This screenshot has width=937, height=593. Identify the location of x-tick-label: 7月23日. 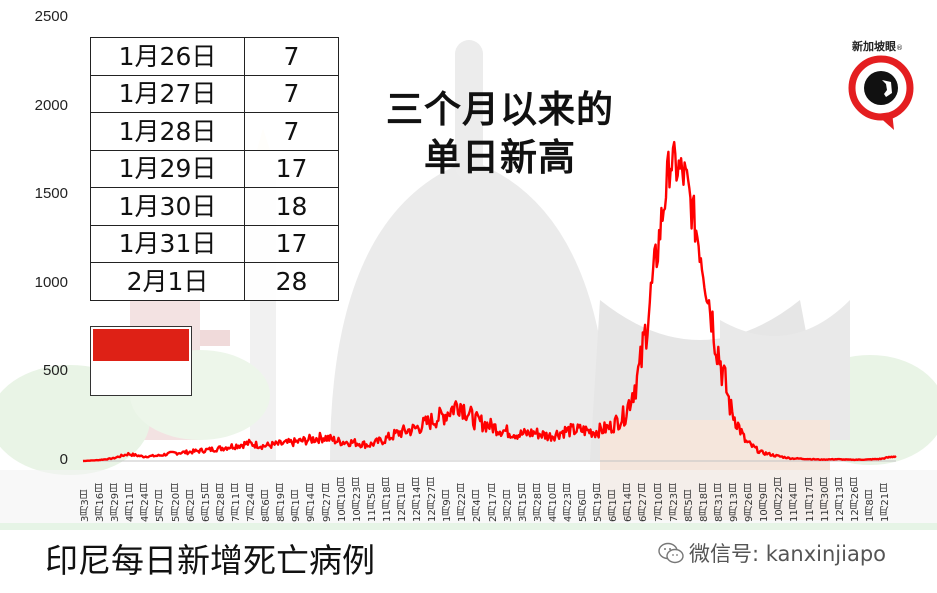
(674, 502).